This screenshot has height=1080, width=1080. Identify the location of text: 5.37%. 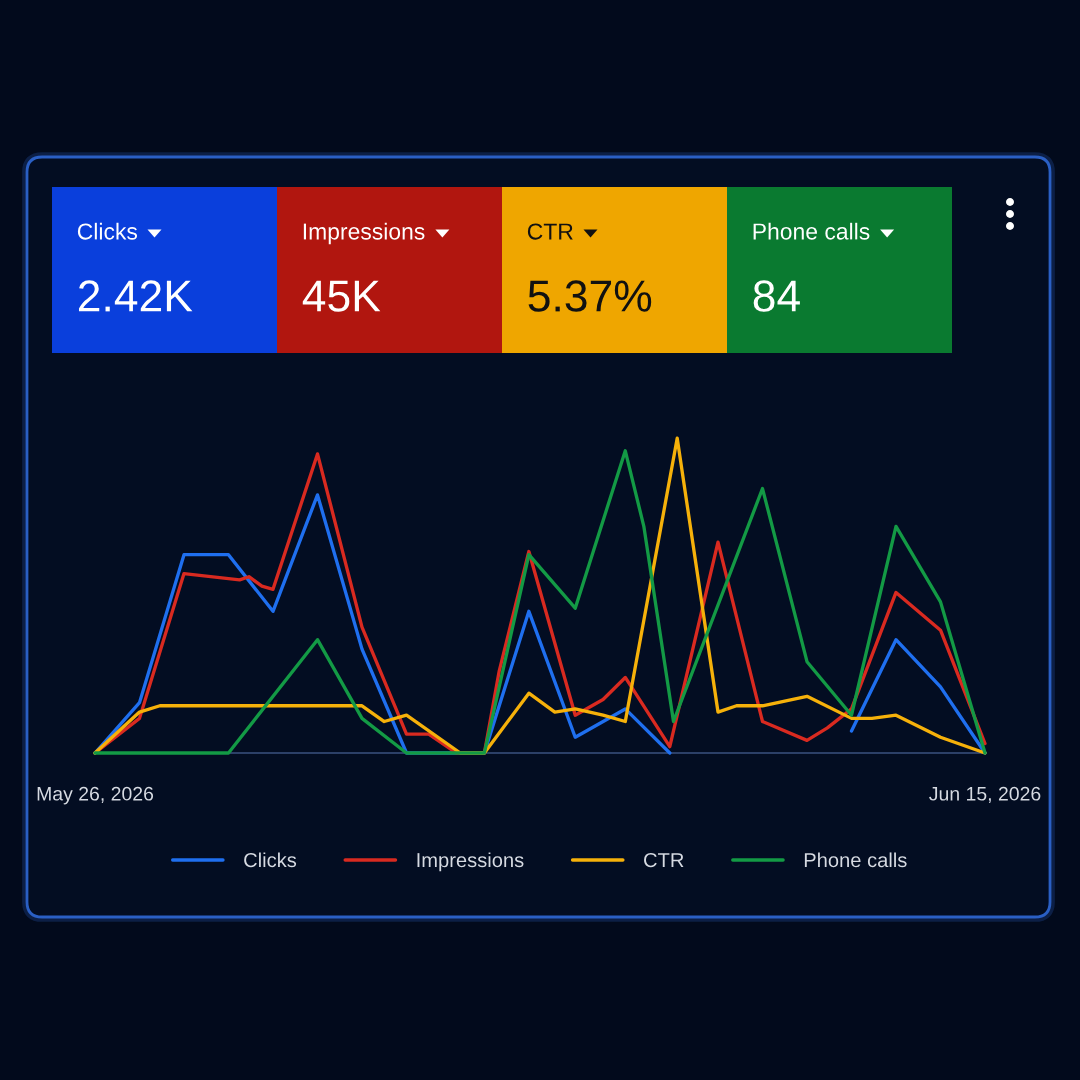
(590, 296).